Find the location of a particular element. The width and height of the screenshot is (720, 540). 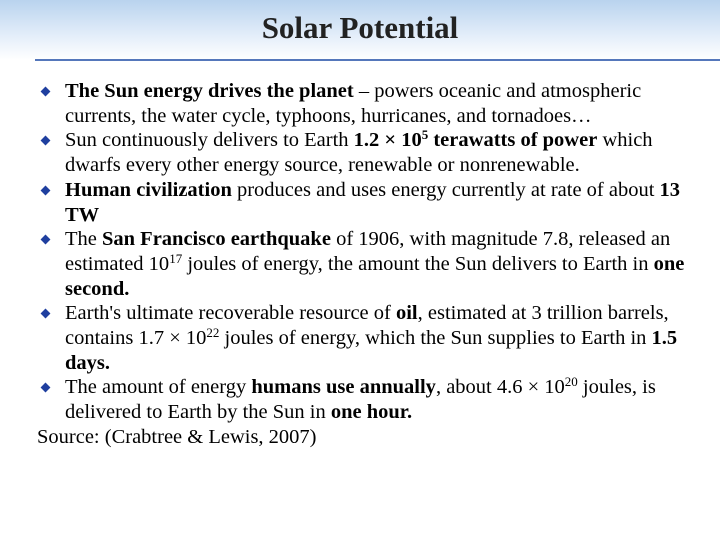

text-run: 20 is located at coordinates (571, 382).